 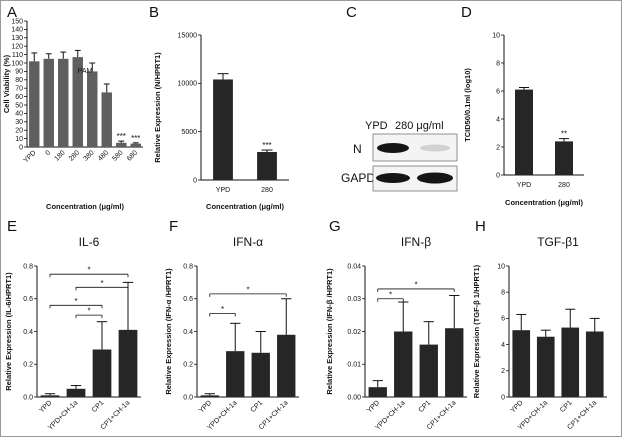 What do you see at coordinates (188, 365) in the screenshot?
I see `chart-f-y-tick-label: 0.2` at bounding box center [188, 365].